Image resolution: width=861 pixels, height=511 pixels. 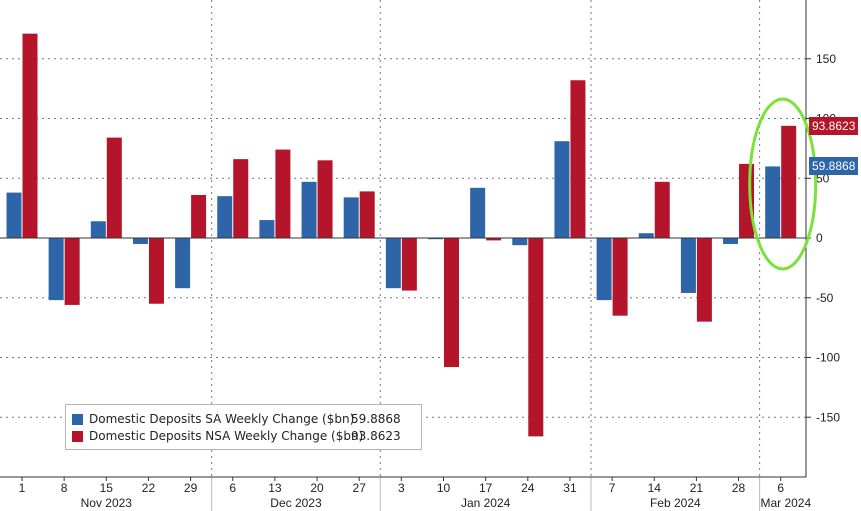 What do you see at coordinates (819, 238) in the screenshot?
I see `y-tick-label: 0` at bounding box center [819, 238].